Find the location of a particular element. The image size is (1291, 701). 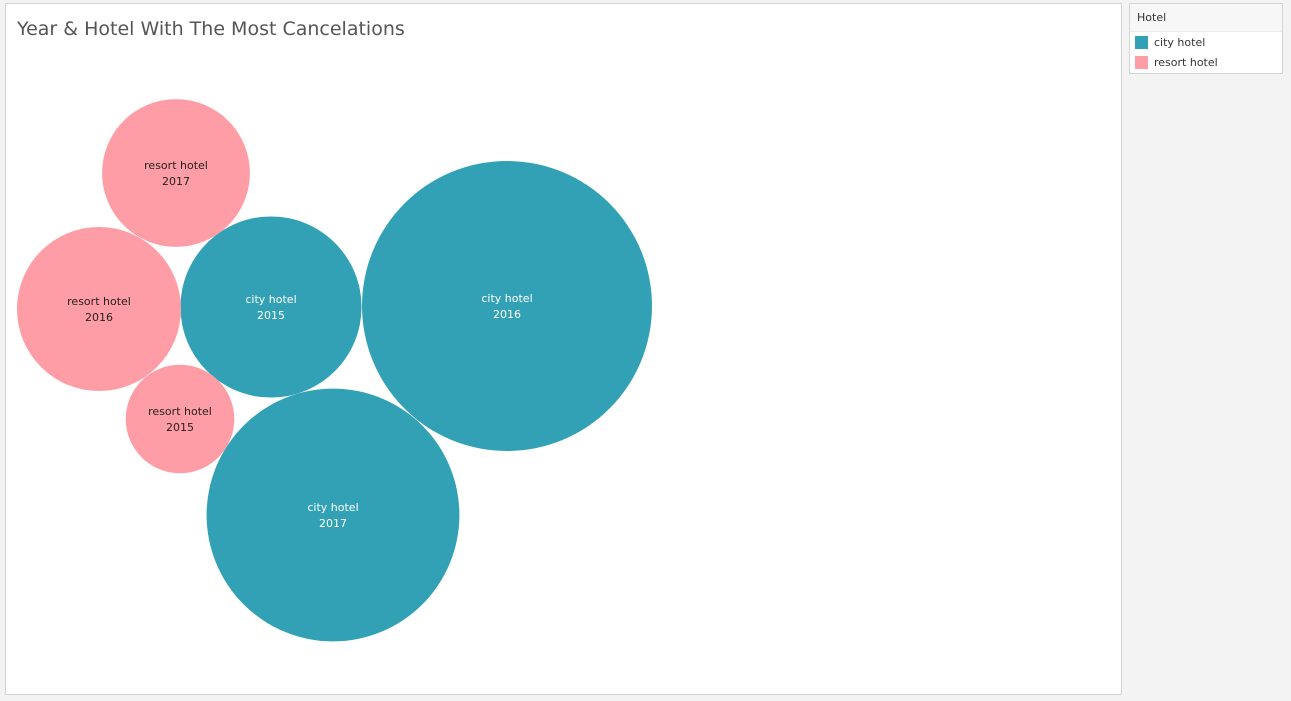

legend-swatch-city-hotel is located at coordinates (1141, 42).